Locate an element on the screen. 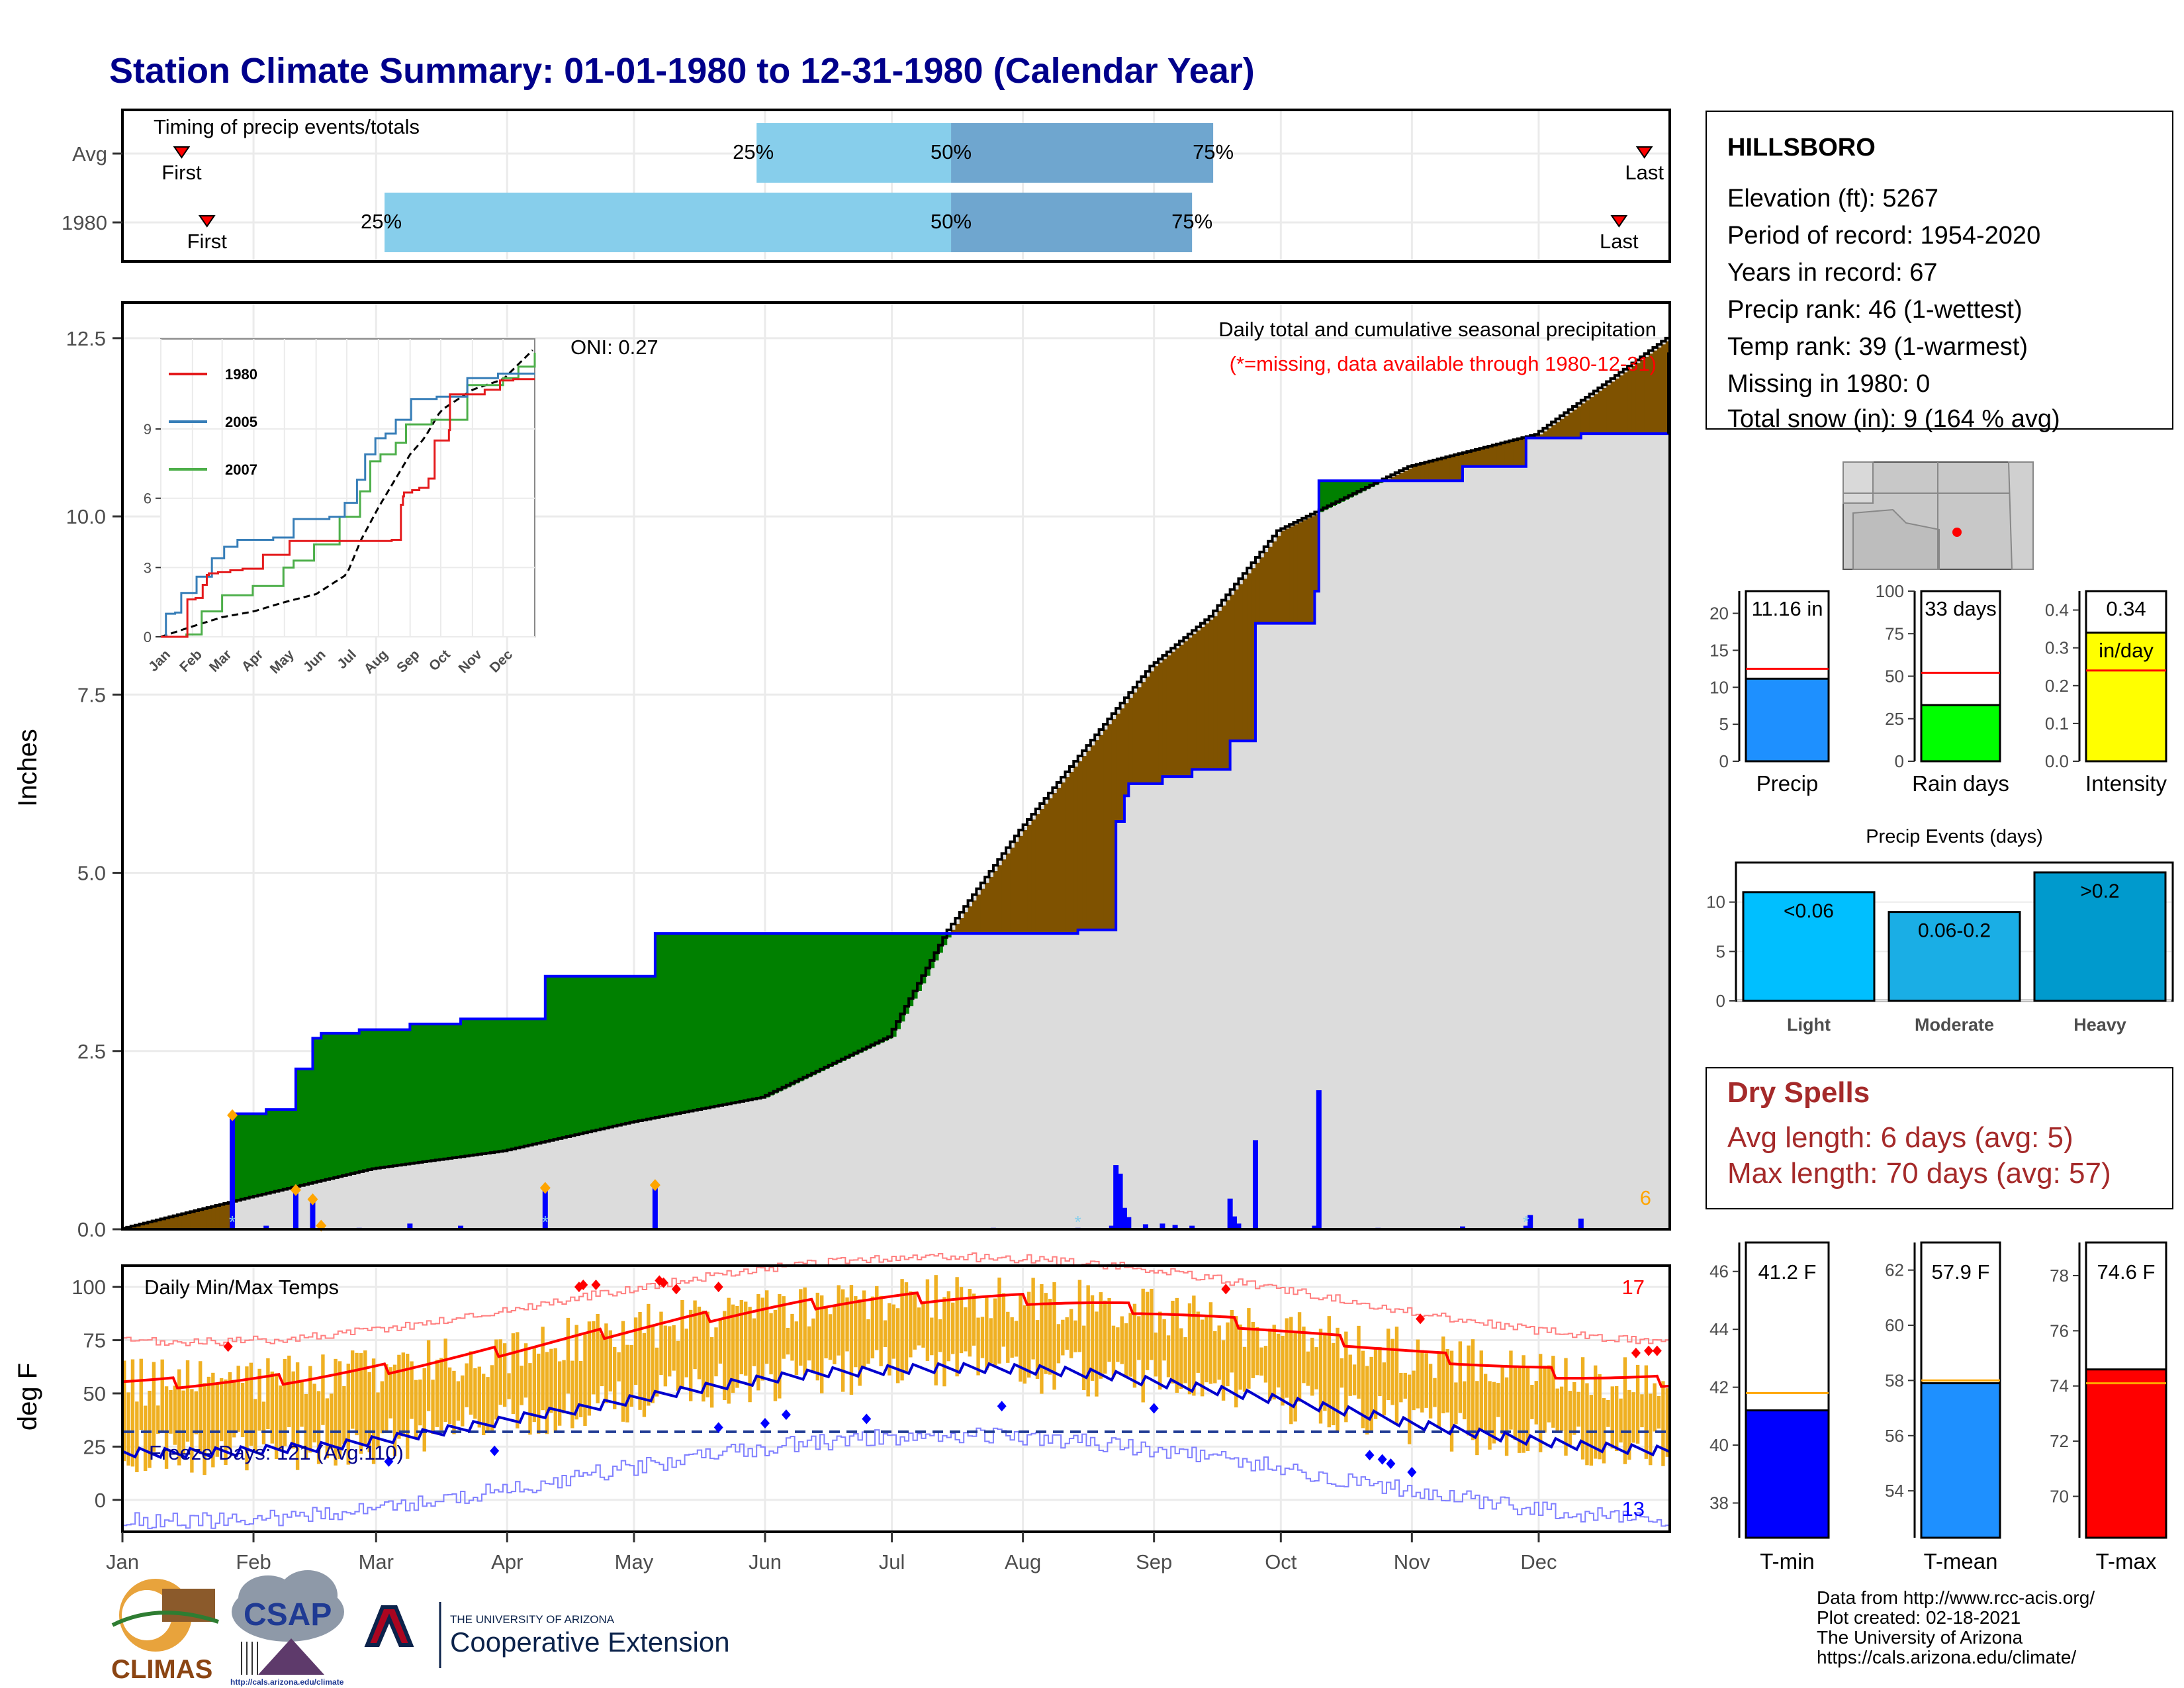 This screenshot has width=2184, height=1688. missing-marker: * is located at coordinates (545, 1222).